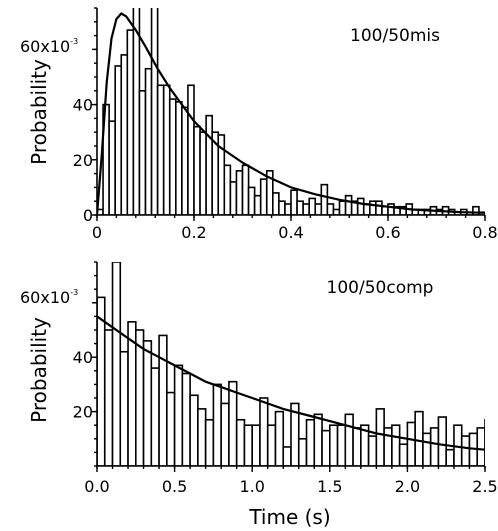  I want to click on x-tick-label: 0.5, so click(174, 486).